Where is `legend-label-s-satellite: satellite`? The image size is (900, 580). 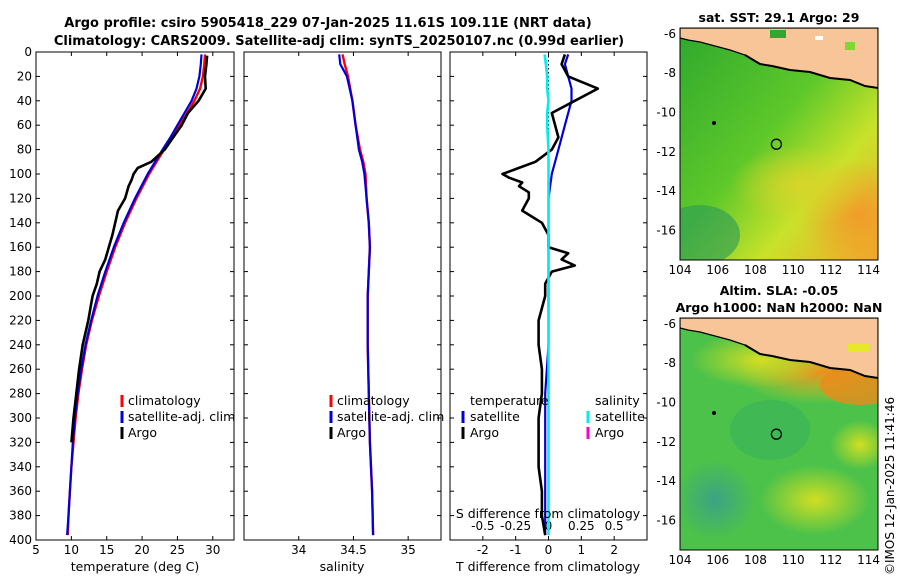 legend-label-s-satellite: satellite is located at coordinates (620, 416).